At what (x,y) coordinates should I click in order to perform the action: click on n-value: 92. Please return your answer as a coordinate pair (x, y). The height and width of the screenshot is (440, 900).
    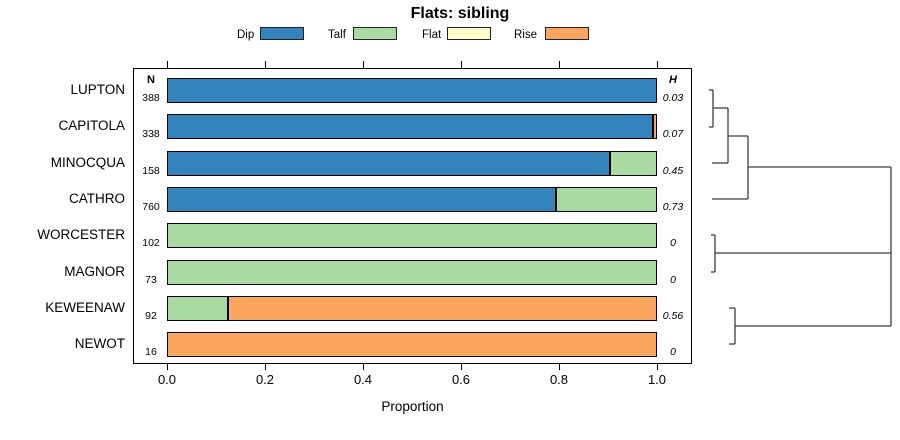
    Looking at the image, I should click on (151, 316).